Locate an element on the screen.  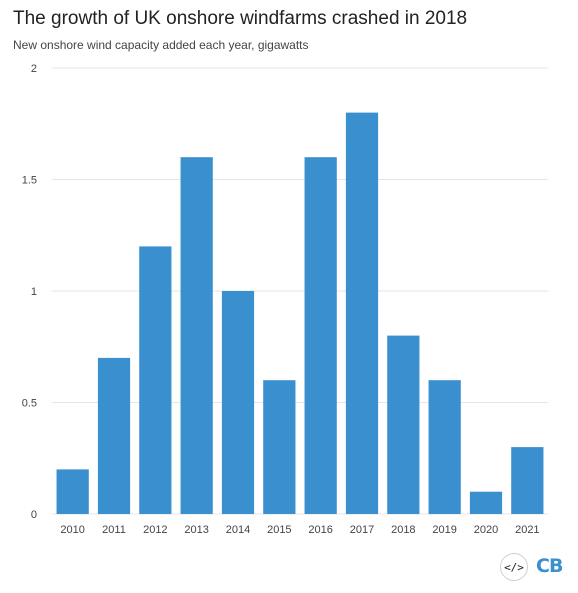
bar-2017 is located at coordinates (362, 313).